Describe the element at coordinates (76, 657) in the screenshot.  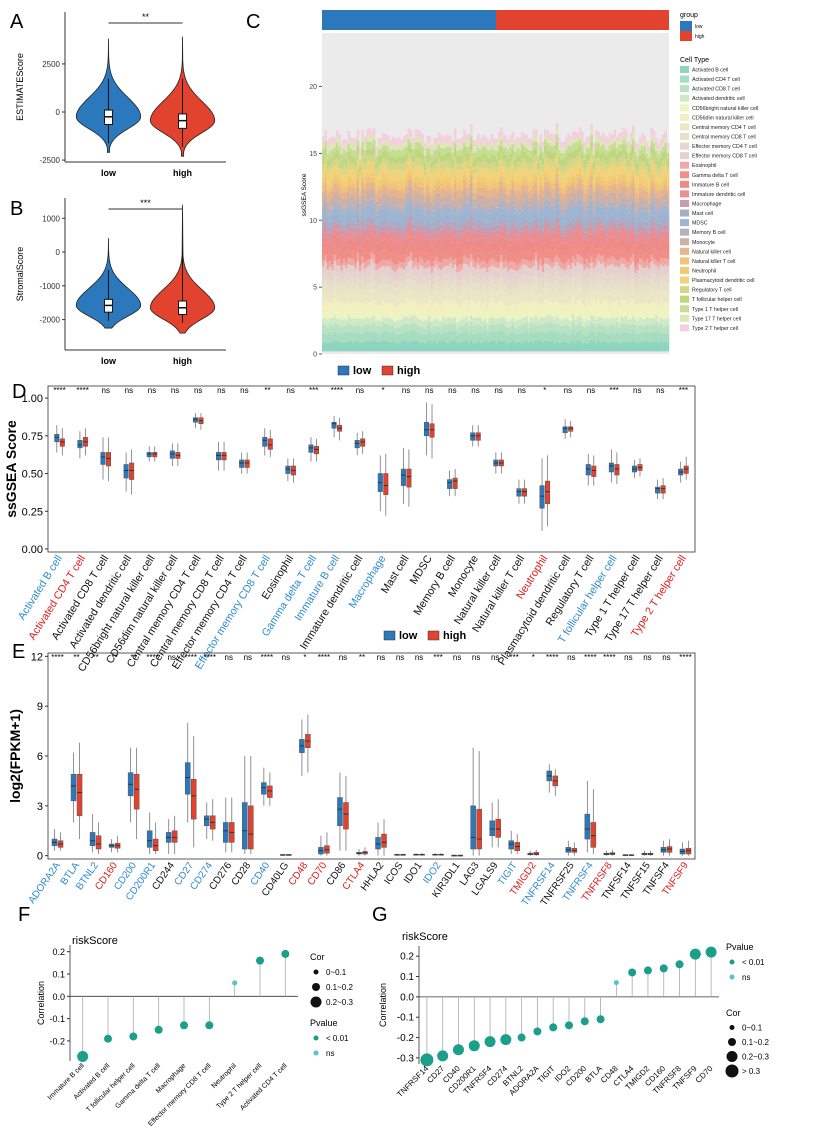
I see `sig-label: **` at that location.